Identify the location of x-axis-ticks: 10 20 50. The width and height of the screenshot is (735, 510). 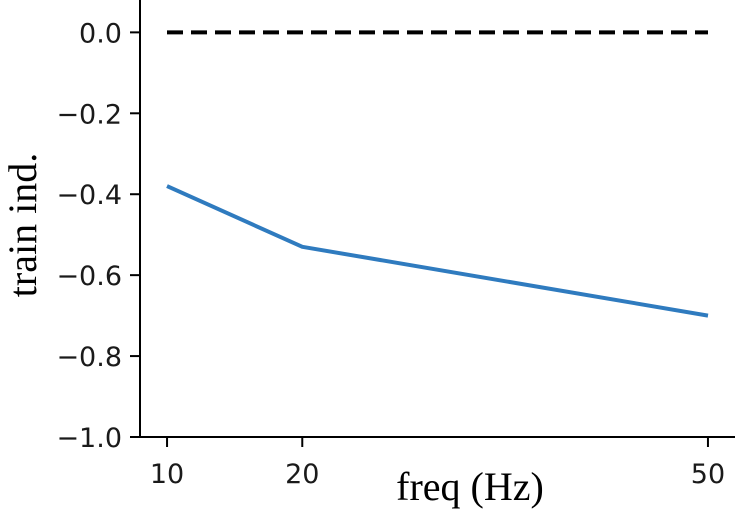
(437, 463).